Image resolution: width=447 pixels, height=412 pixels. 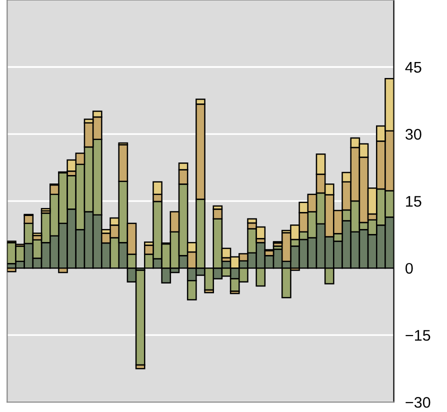 I want to click on y-tick-label: 45, so click(x=413, y=67).